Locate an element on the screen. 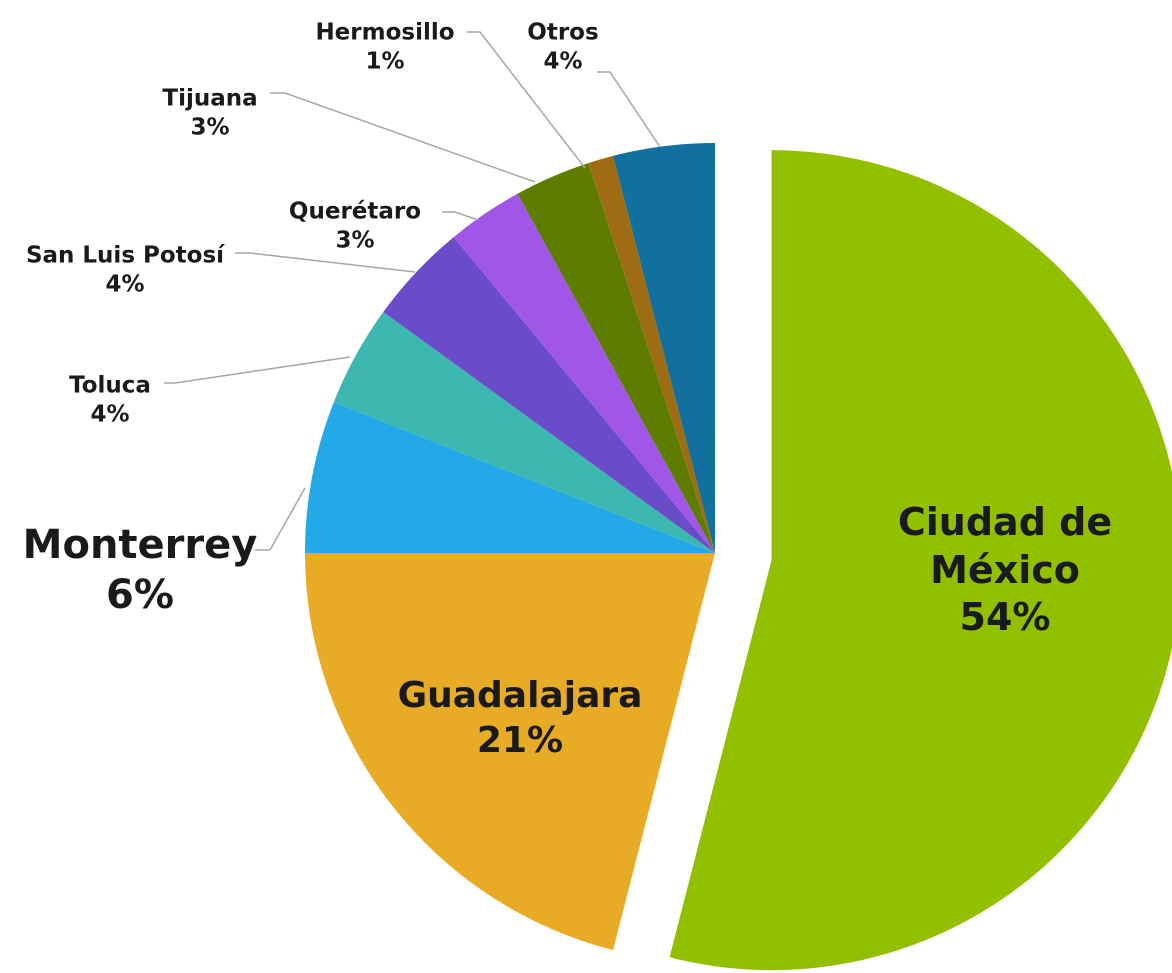  data-label: Tijuana 3% is located at coordinates (210, 113).